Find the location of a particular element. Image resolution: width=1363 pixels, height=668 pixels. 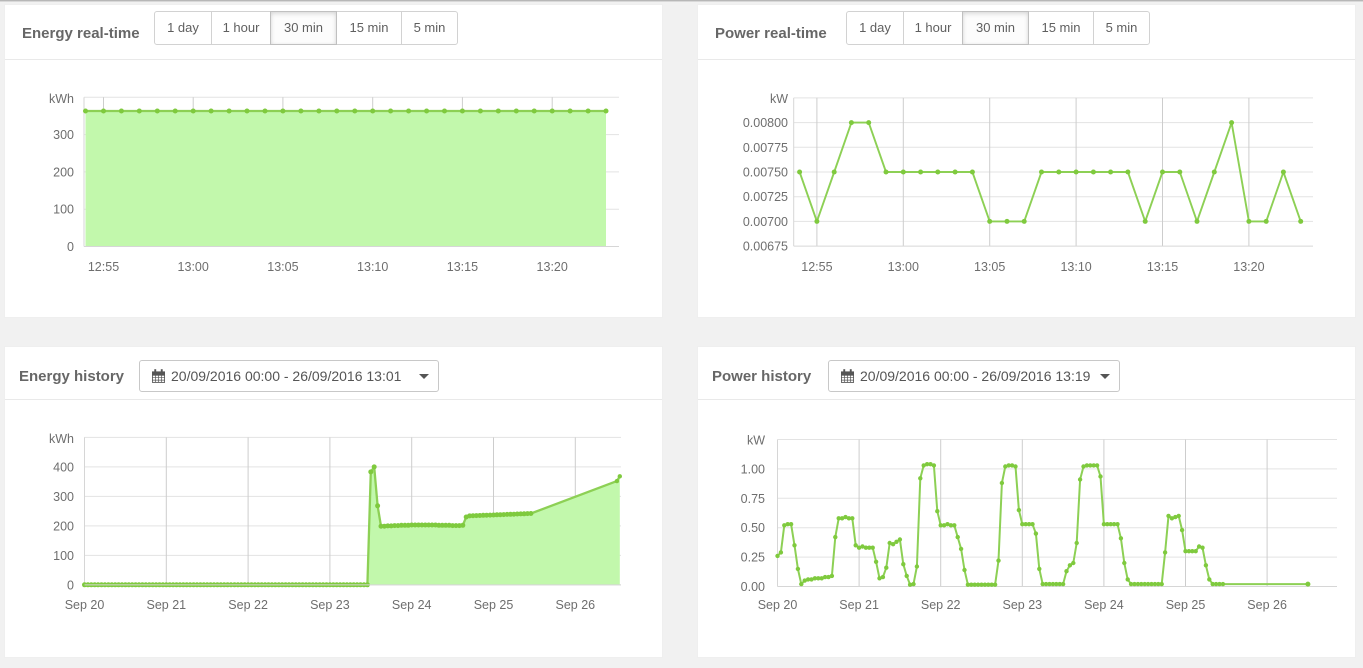

svg-text: 0.00700 is located at coordinates (765, 222).